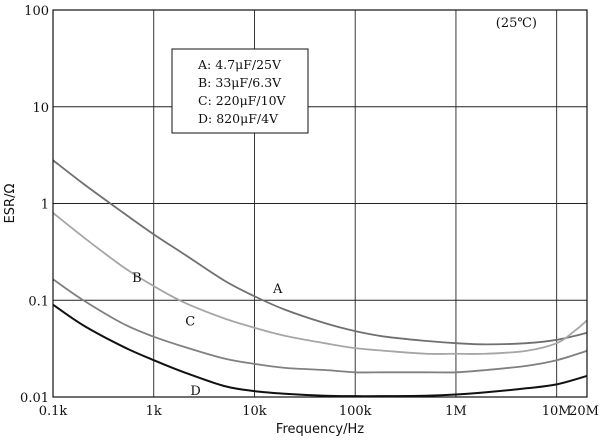 The height and width of the screenshot is (440, 600). I want to click on x-tick-label: 100k, so click(355, 411).